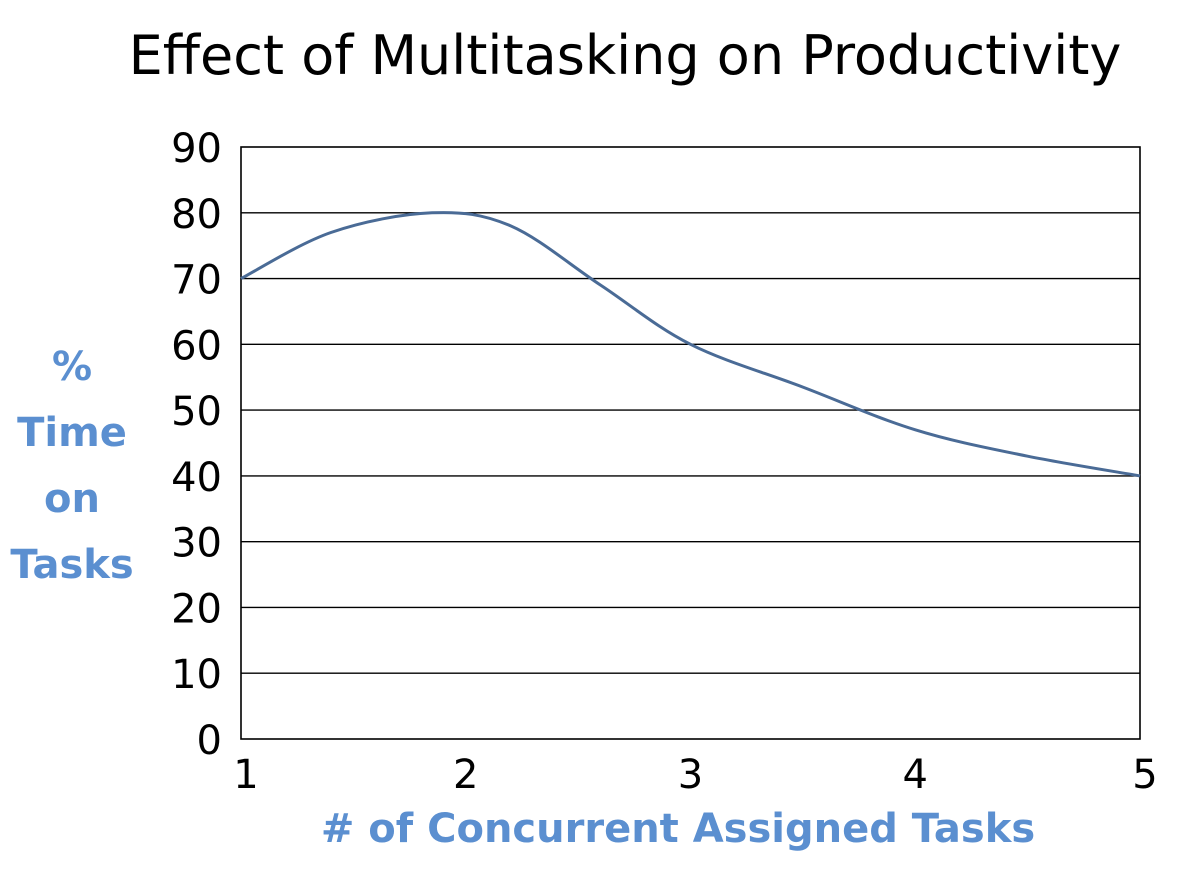 The width and height of the screenshot is (1200, 872). What do you see at coordinates (196, 445) in the screenshot?
I see `y-axis-ticks: 0 10 20 30 40 50 60 70 80 90` at bounding box center [196, 445].